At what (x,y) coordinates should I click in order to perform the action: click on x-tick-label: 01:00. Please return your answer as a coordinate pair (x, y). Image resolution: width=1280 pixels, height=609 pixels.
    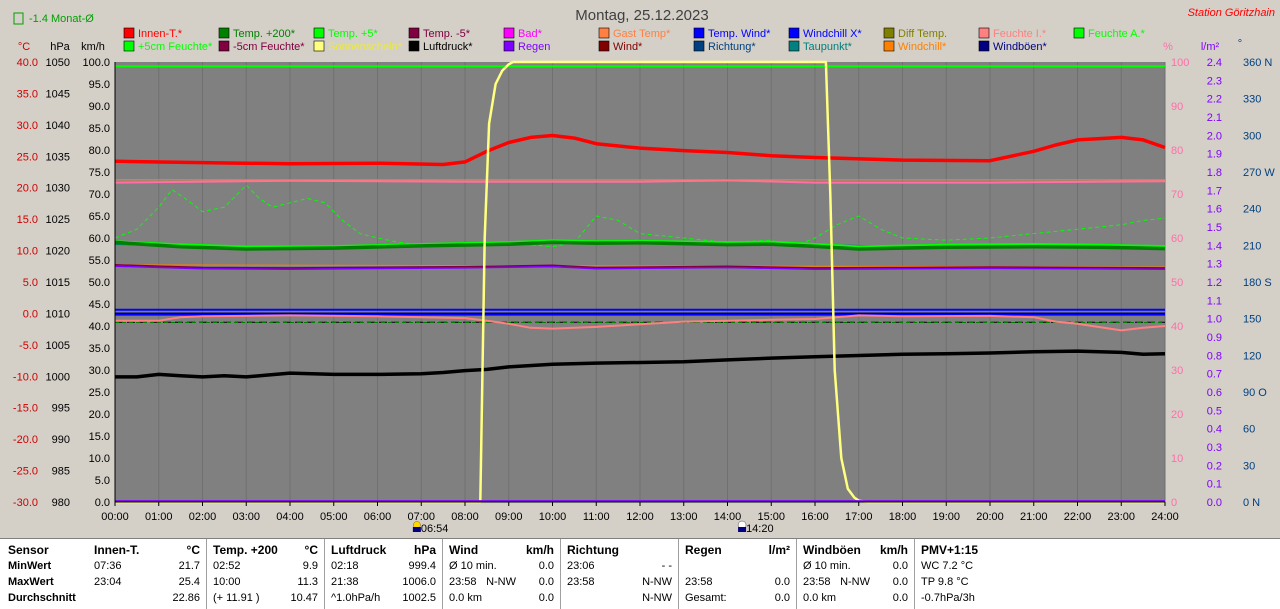
    Looking at the image, I should click on (159, 517).